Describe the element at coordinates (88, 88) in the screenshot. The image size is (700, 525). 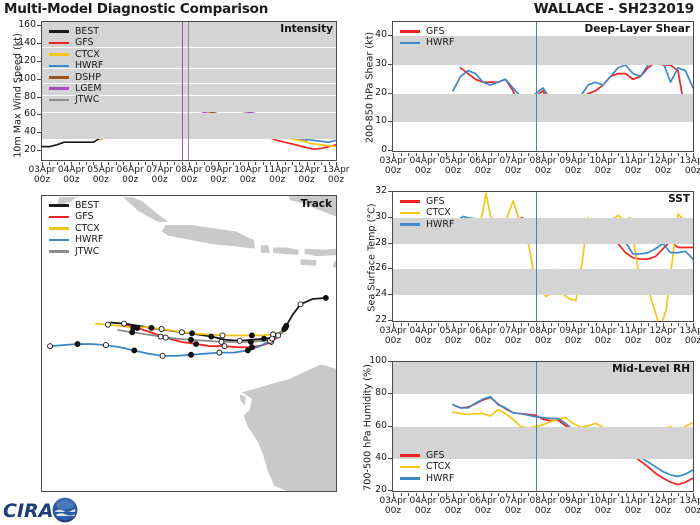
I see `legend-label: LGEM` at that location.